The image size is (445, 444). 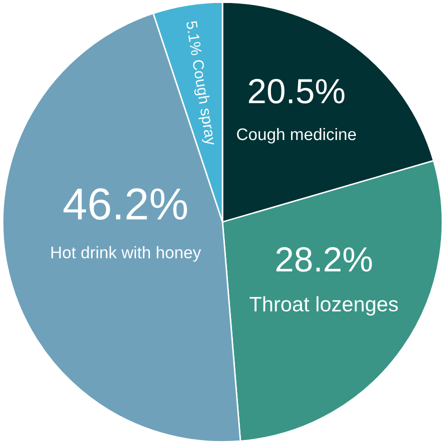 I want to click on data-label: 20.5%, so click(x=296, y=91).